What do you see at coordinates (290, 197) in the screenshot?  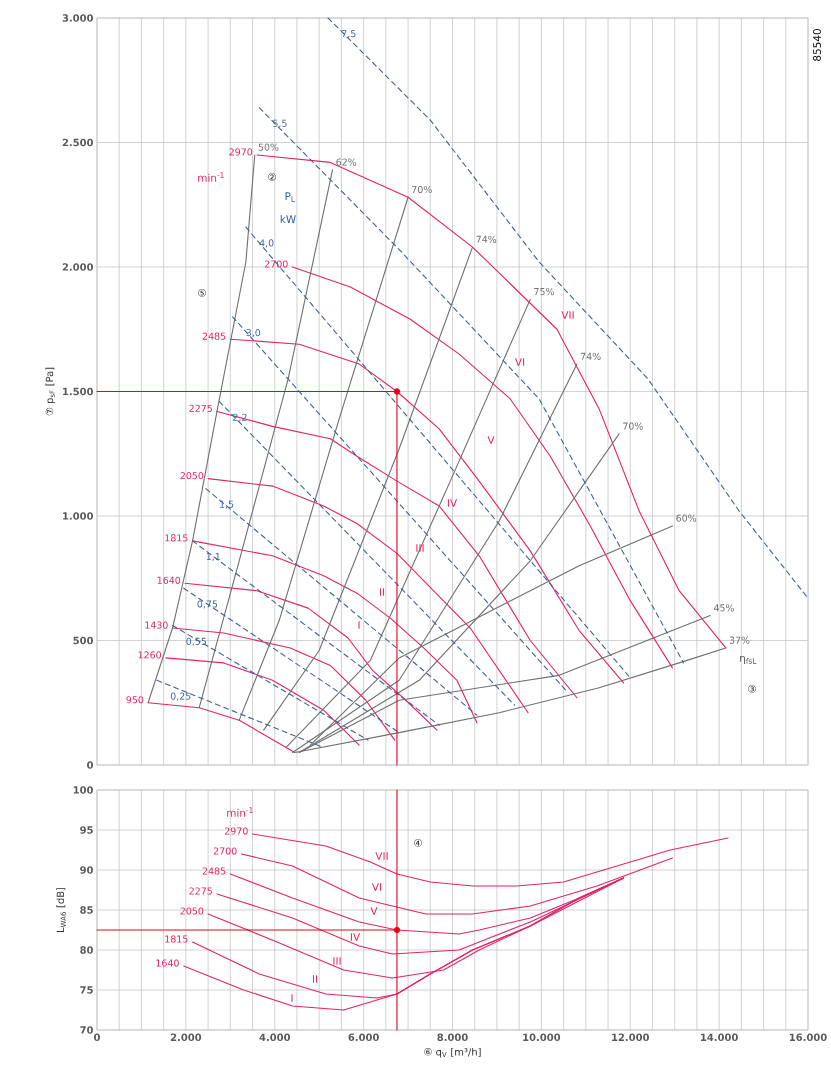 I see `annotation: P$_{L}$` at bounding box center [290, 197].